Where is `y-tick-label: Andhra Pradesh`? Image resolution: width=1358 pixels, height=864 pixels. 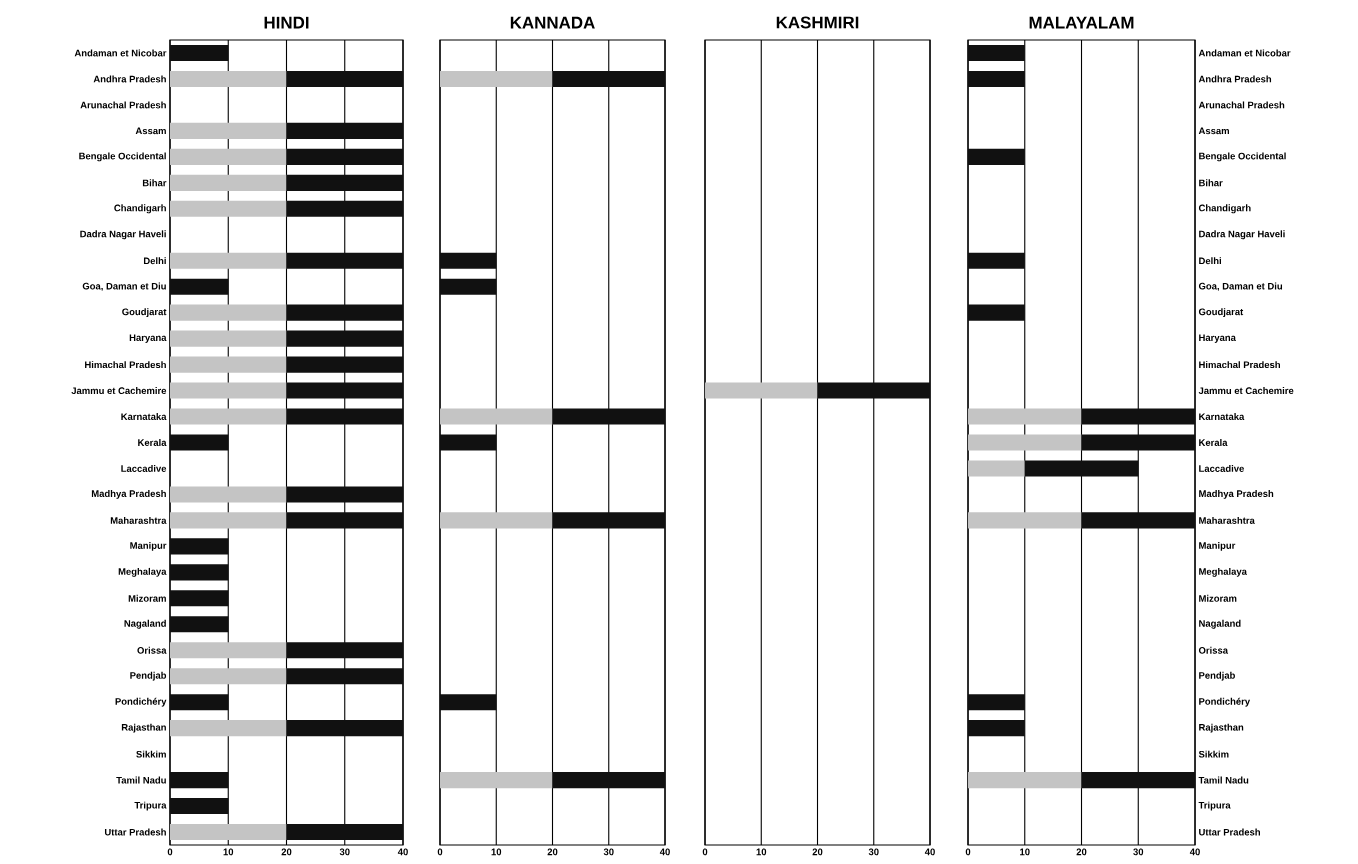 y-tick-label: Andhra Pradesh is located at coordinates (1235, 79).